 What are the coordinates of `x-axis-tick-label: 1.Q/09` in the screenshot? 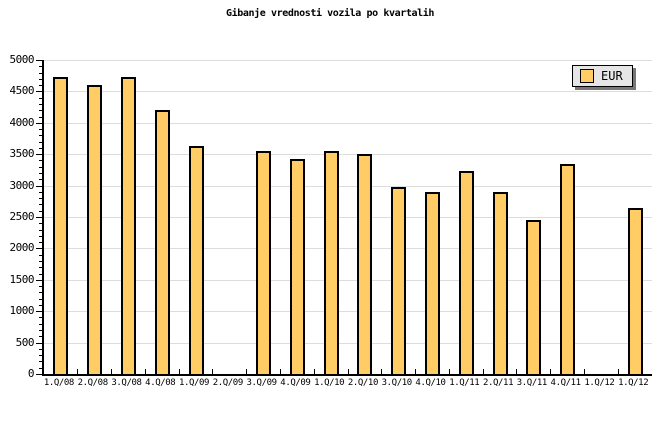 It's located at (194, 383).